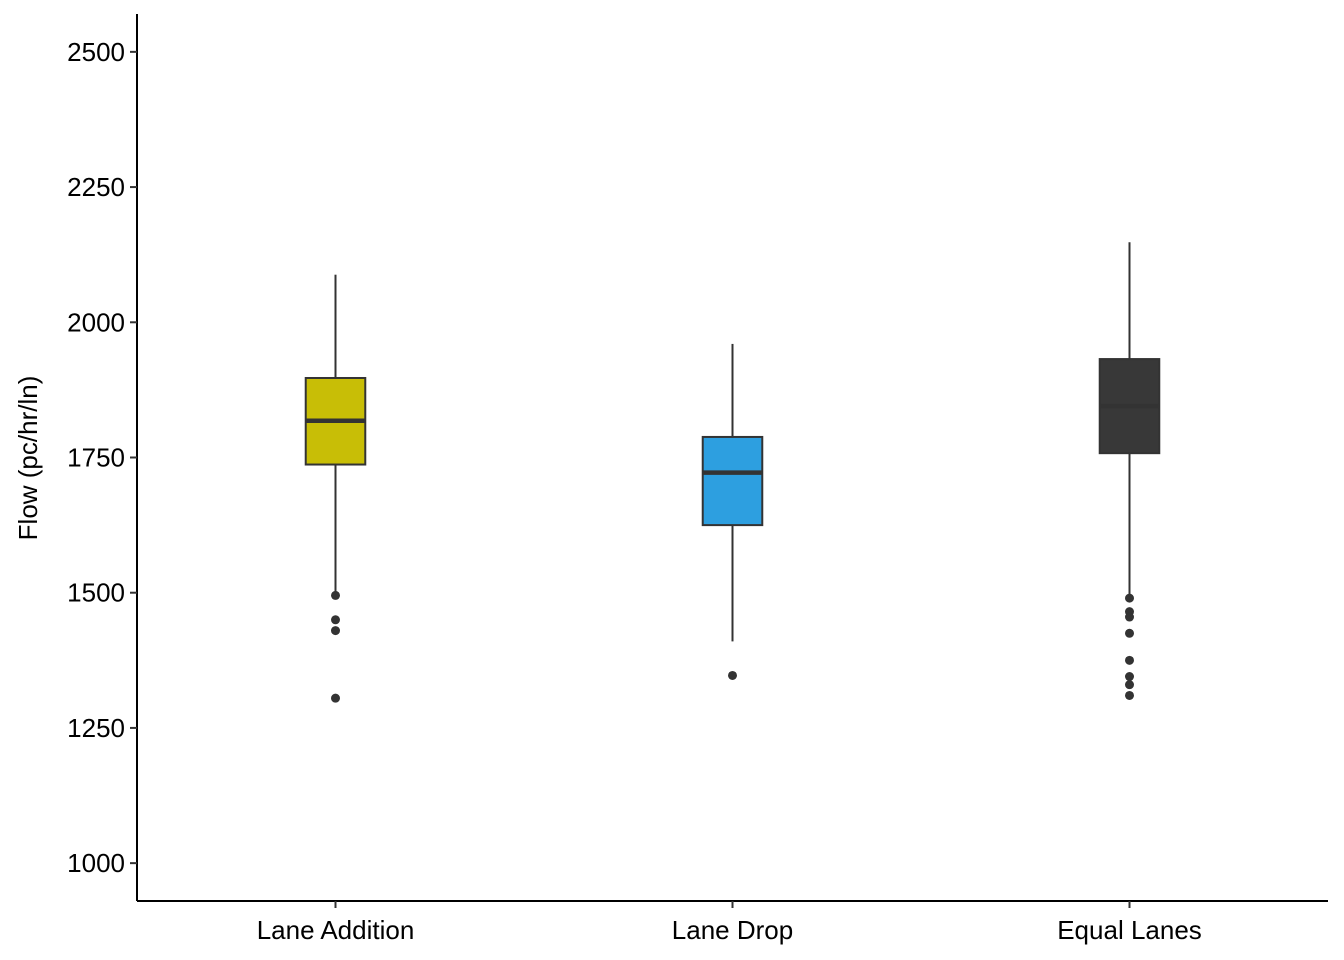 Image resolution: width=1344 pixels, height=960 pixels. What do you see at coordinates (96, 593) in the screenshot?
I see `y-tick-label: 1500` at bounding box center [96, 593].